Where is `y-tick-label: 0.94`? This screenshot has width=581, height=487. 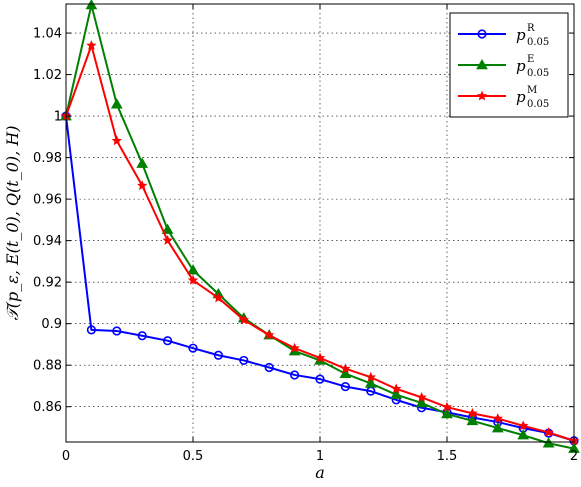
y-tick-label: 0.94 is located at coordinates (47, 241).